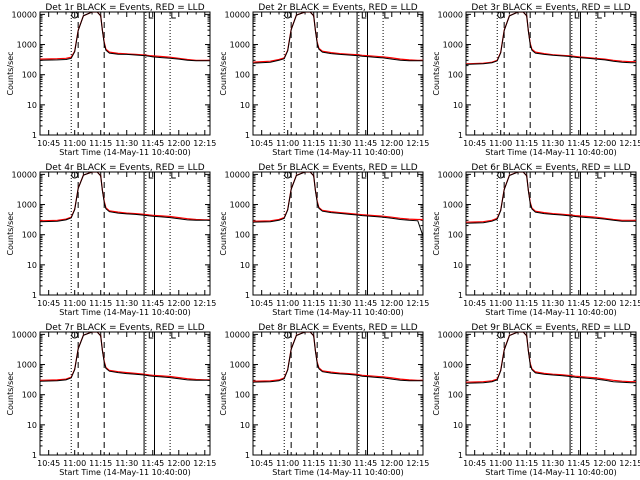 The height and width of the screenshot is (480, 640). Describe the element at coordinates (550, 328) in the screenshot. I see `panel-title: Det 9r BLACK = Events, RED = LLD` at that location.